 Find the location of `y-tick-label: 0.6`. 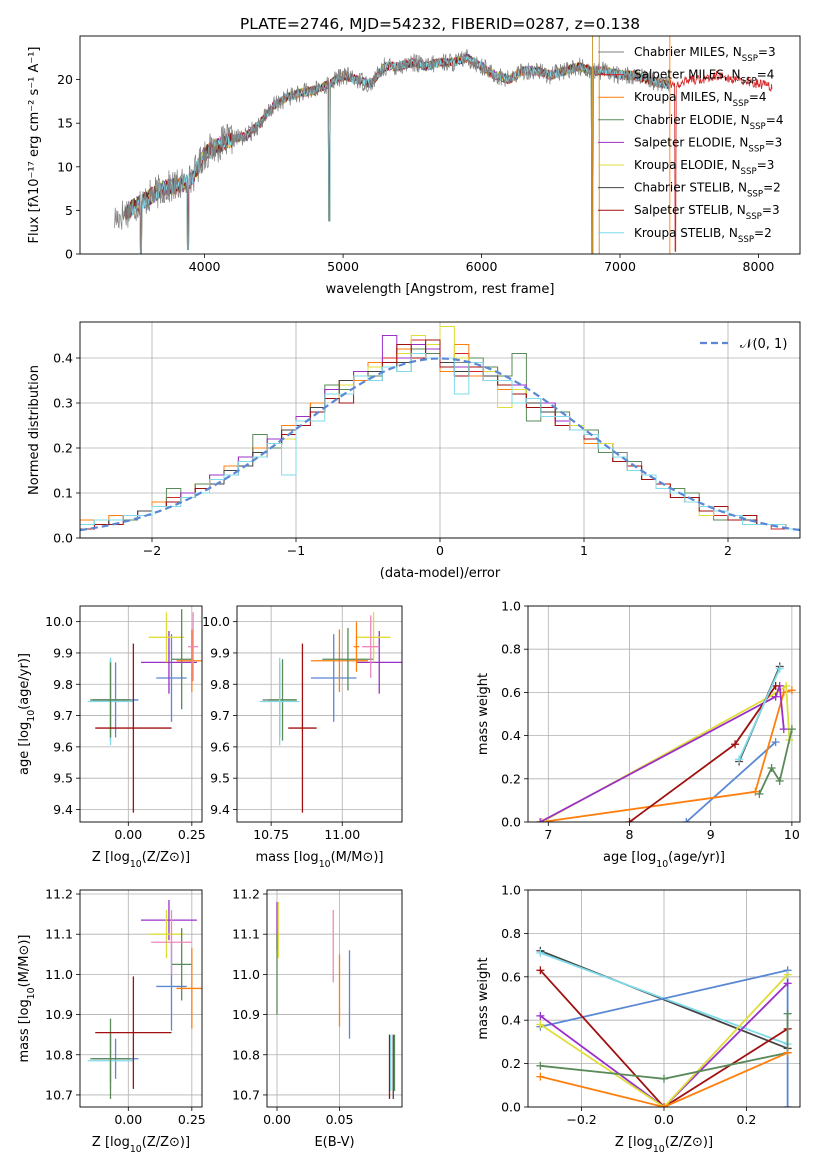

y-tick-label: 0.6 is located at coordinates (511, 976).